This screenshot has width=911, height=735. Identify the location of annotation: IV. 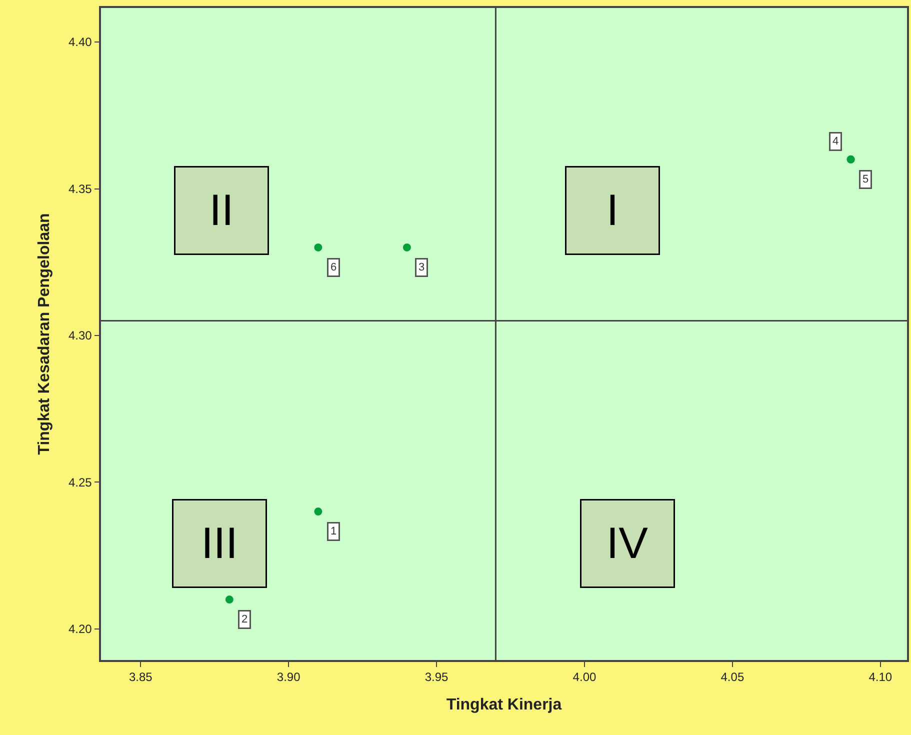
(627, 543).